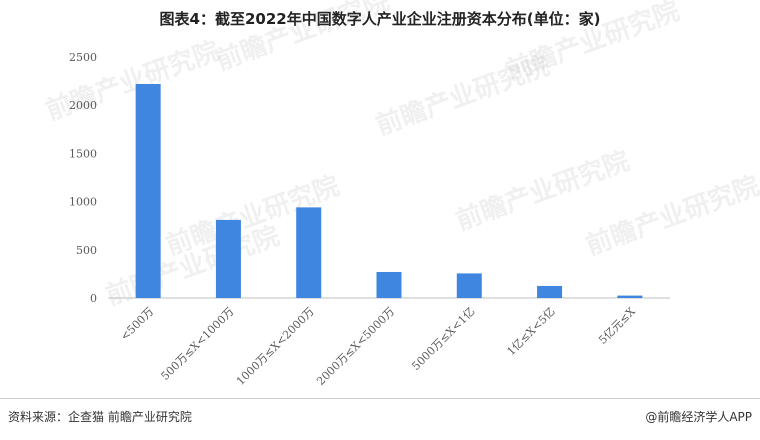 This screenshot has width=760, height=440. What do you see at coordinates (380, 417) in the screenshot?
I see `footer: 资料来源：企查猫 前瞻产业研究院 @前瞻经济学人APP` at bounding box center [380, 417].